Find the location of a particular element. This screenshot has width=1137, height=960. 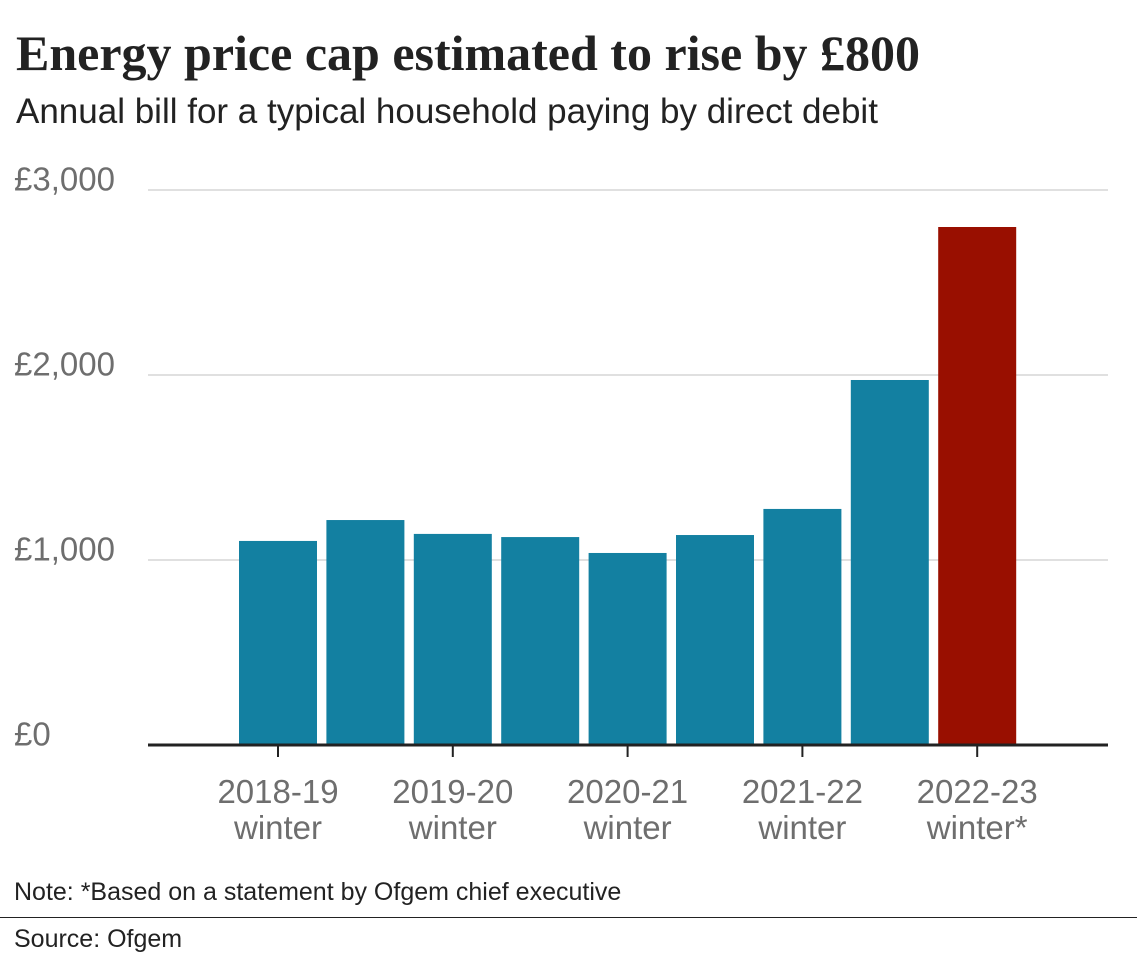

x-tick-label: 2022-23 winter* is located at coordinates (977, 809).